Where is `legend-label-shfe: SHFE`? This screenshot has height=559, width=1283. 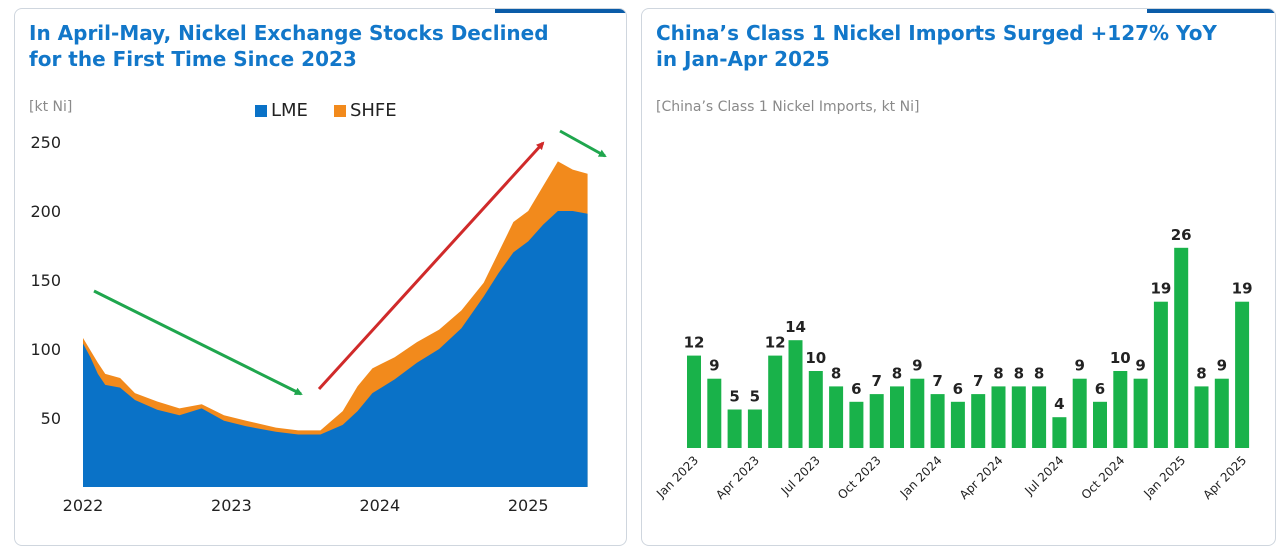 legend-label-shfe: SHFE is located at coordinates (373, 110).